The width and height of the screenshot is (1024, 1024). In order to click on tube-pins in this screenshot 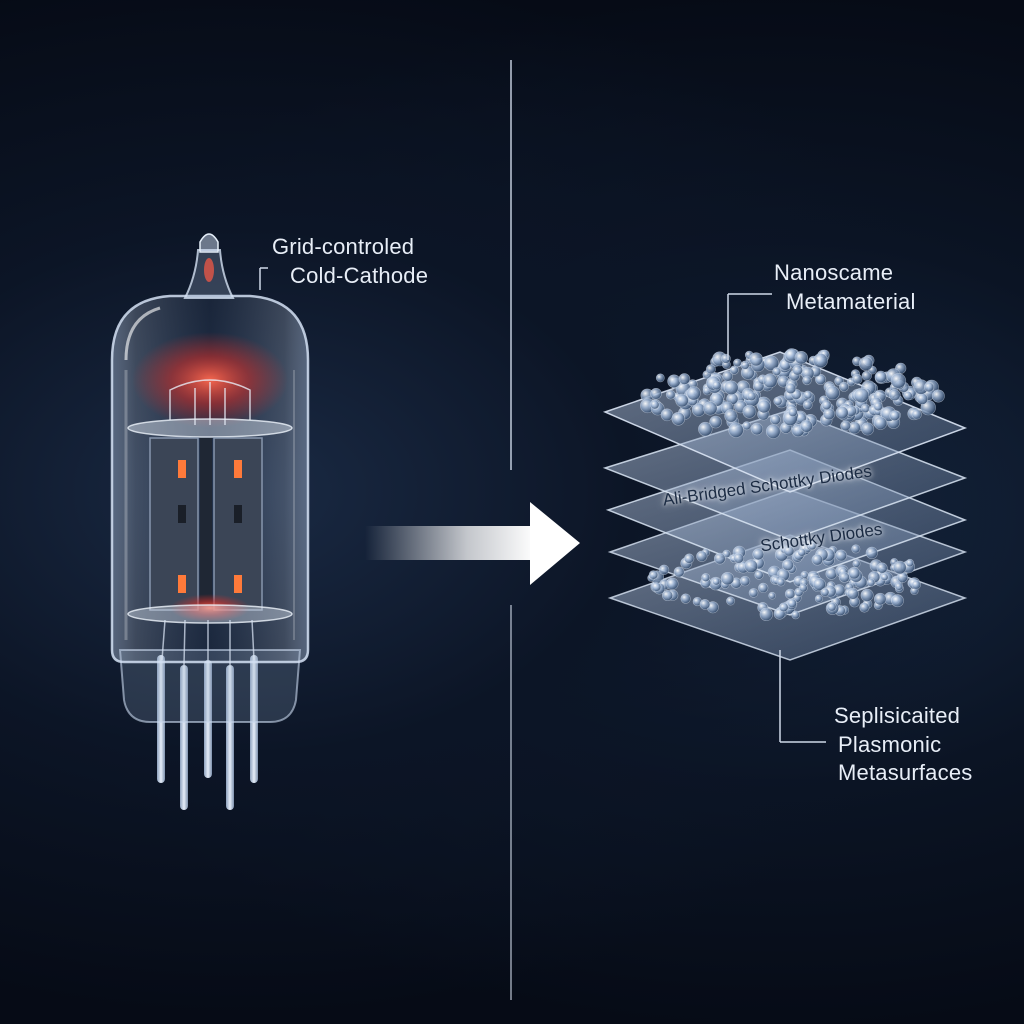, I will do `click(207, 732)`.